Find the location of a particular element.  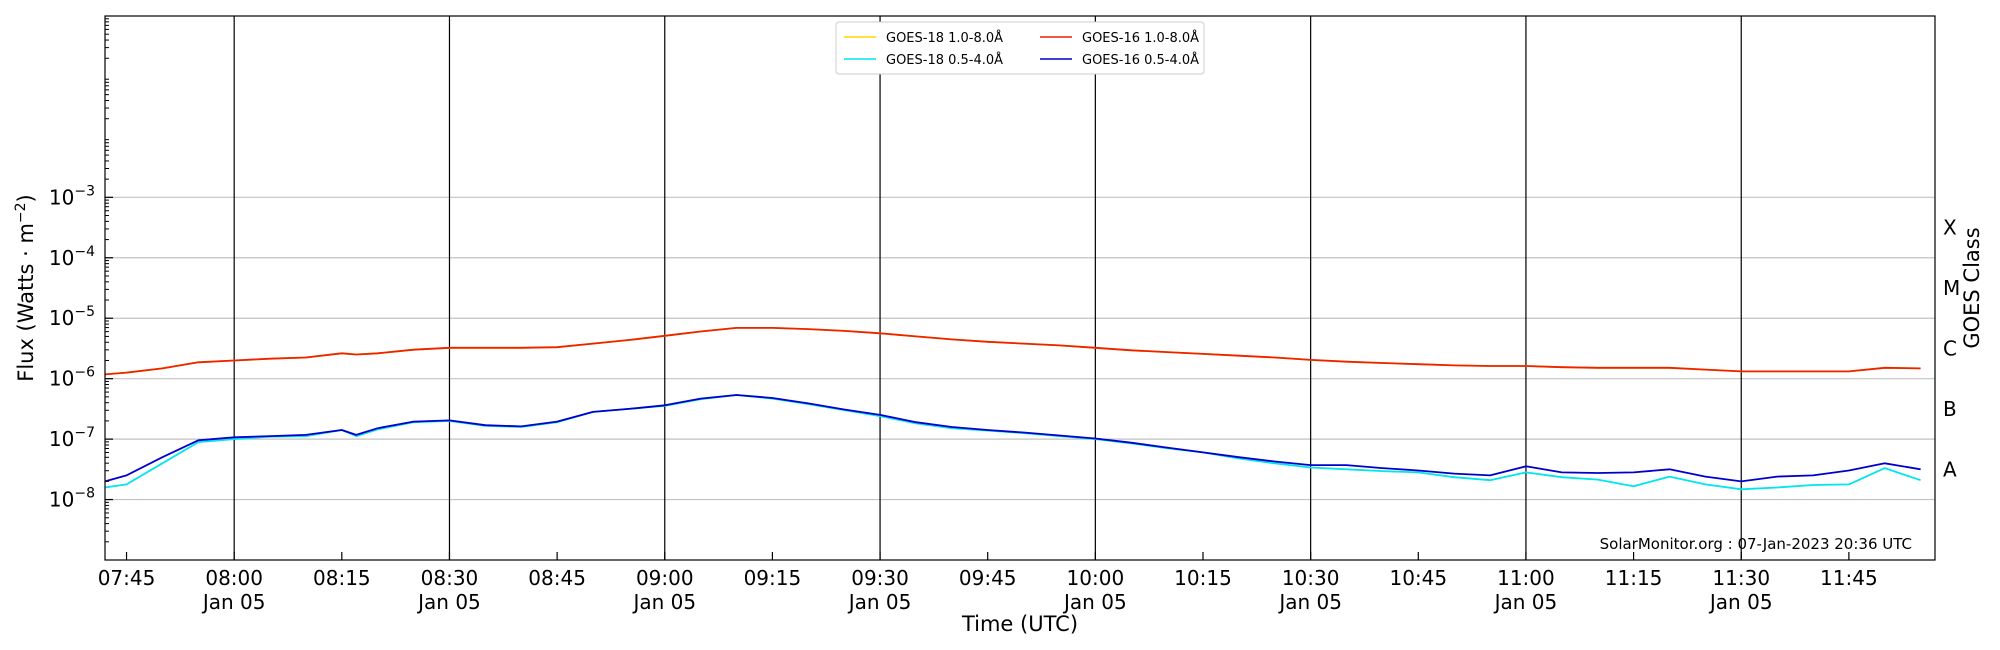

x-tick-label: 11:15 is located at coordinates (1634, 578).